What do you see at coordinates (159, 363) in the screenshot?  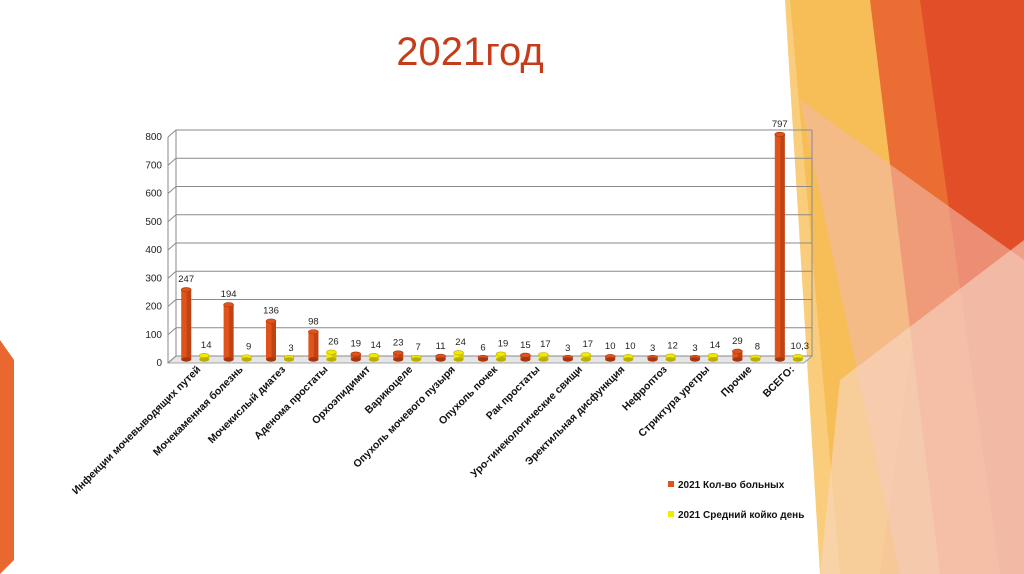 I see `y-tick-label: 0` at bounding box center [159, 363].